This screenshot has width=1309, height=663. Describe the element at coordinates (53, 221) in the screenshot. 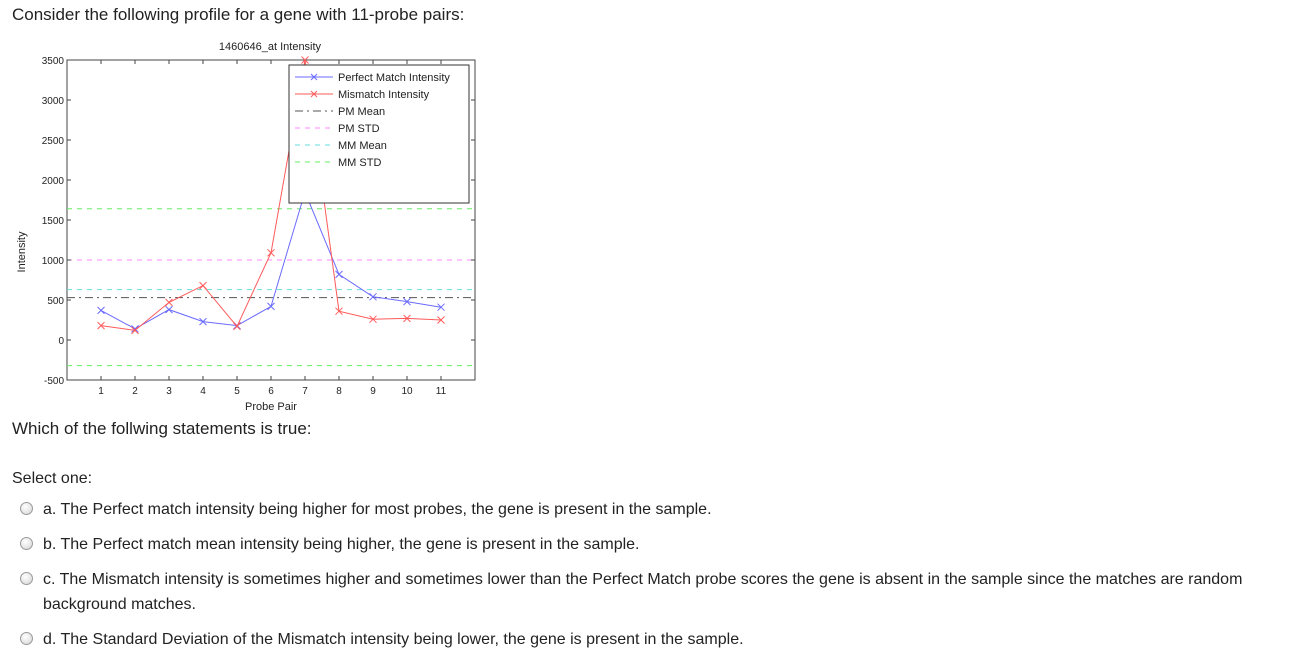

I see `y-tick-label: 1500` at that location.